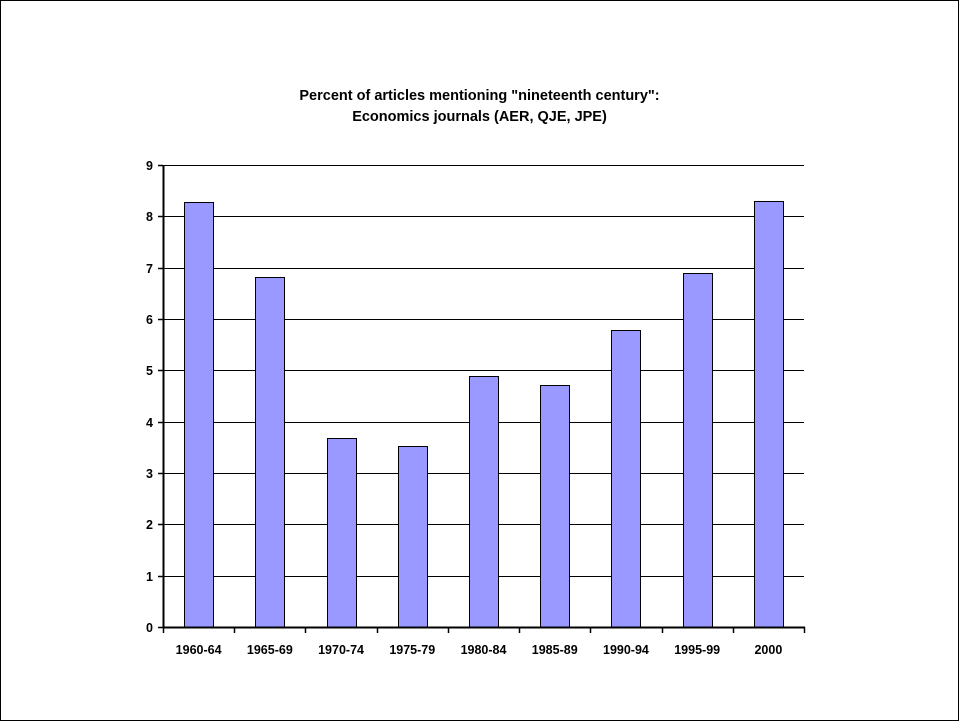 Image resolution: width=959 pixels, height=721 pixels. I want to click on x-tick-label: 1980-84, so click(484, 650).